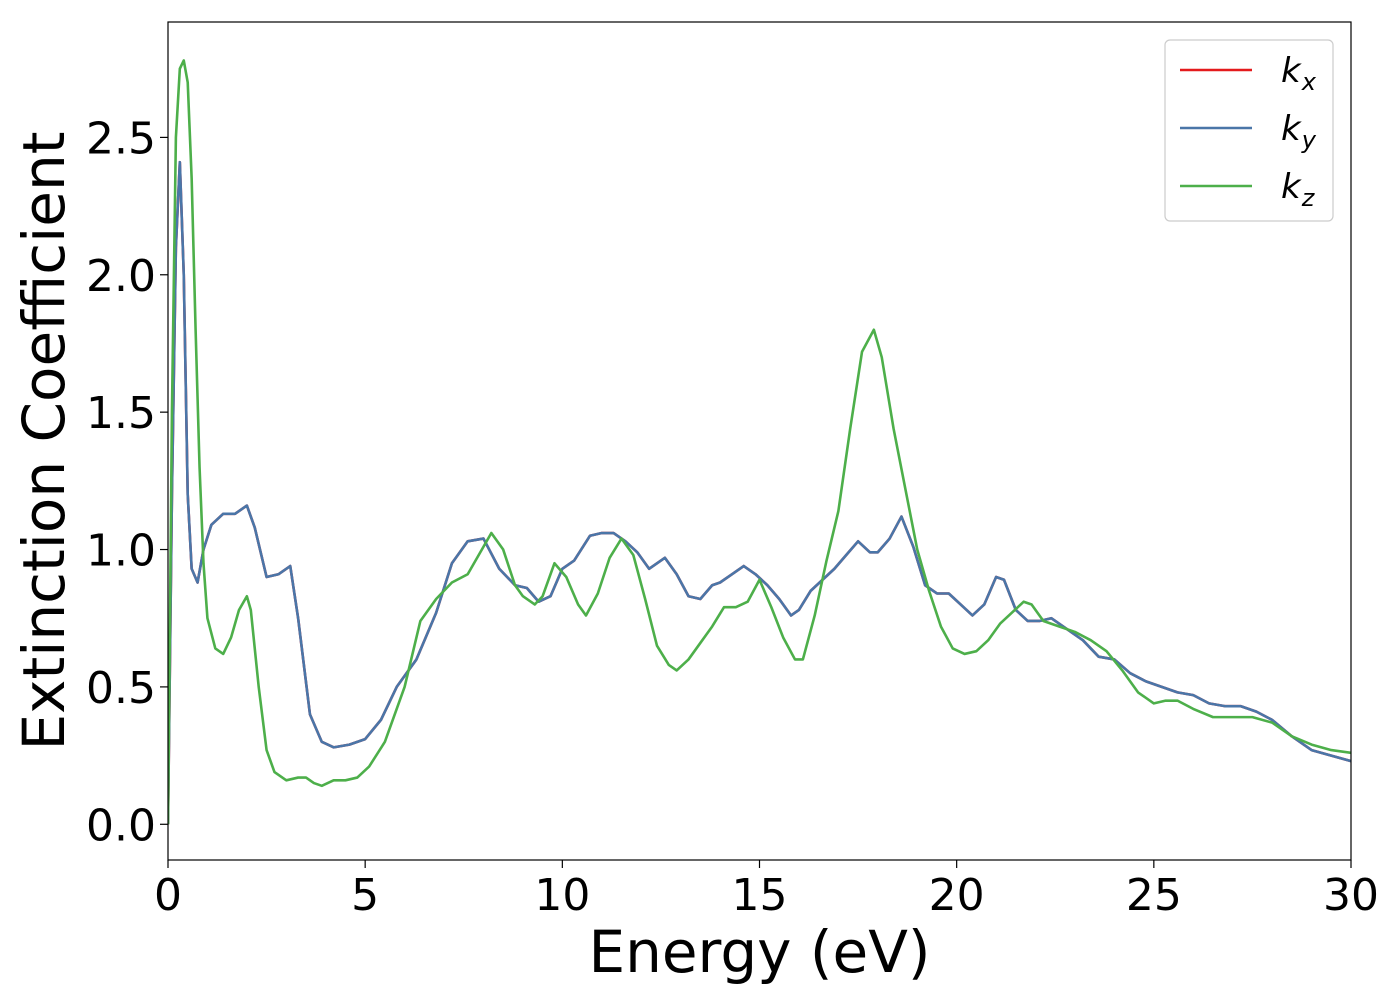 The height and width of the screenshot is (1004, 1400). Describe the element at coordinates (562, 895) in the screenshot. I see `x-tick-label: 10` at that location.